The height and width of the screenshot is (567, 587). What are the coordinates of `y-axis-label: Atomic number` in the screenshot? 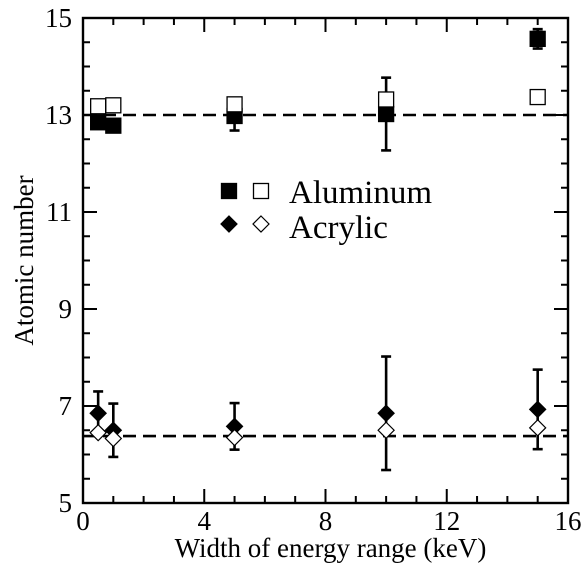 It's located at (24, 260).